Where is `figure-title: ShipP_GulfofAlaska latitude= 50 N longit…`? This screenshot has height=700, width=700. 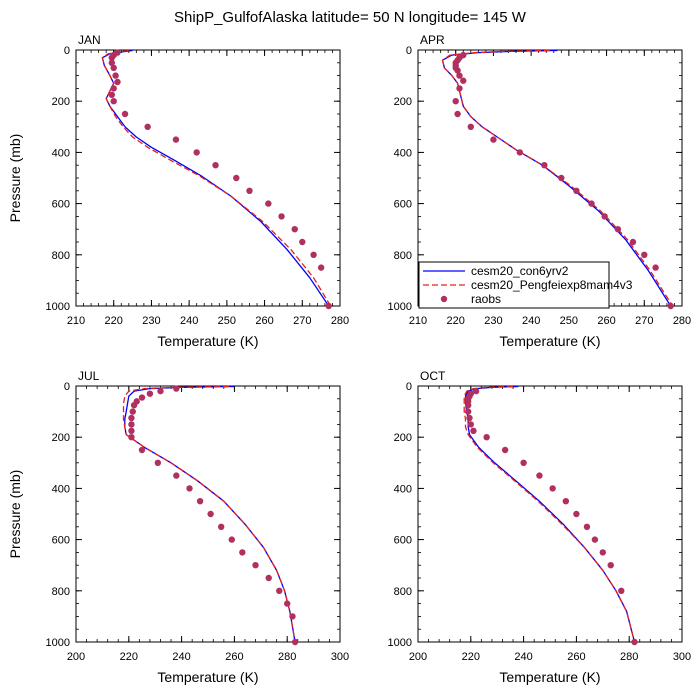 figure-title: ShipP_GulfofAlaska latitude= 50 N longit… is located at coordinates (350, 17).